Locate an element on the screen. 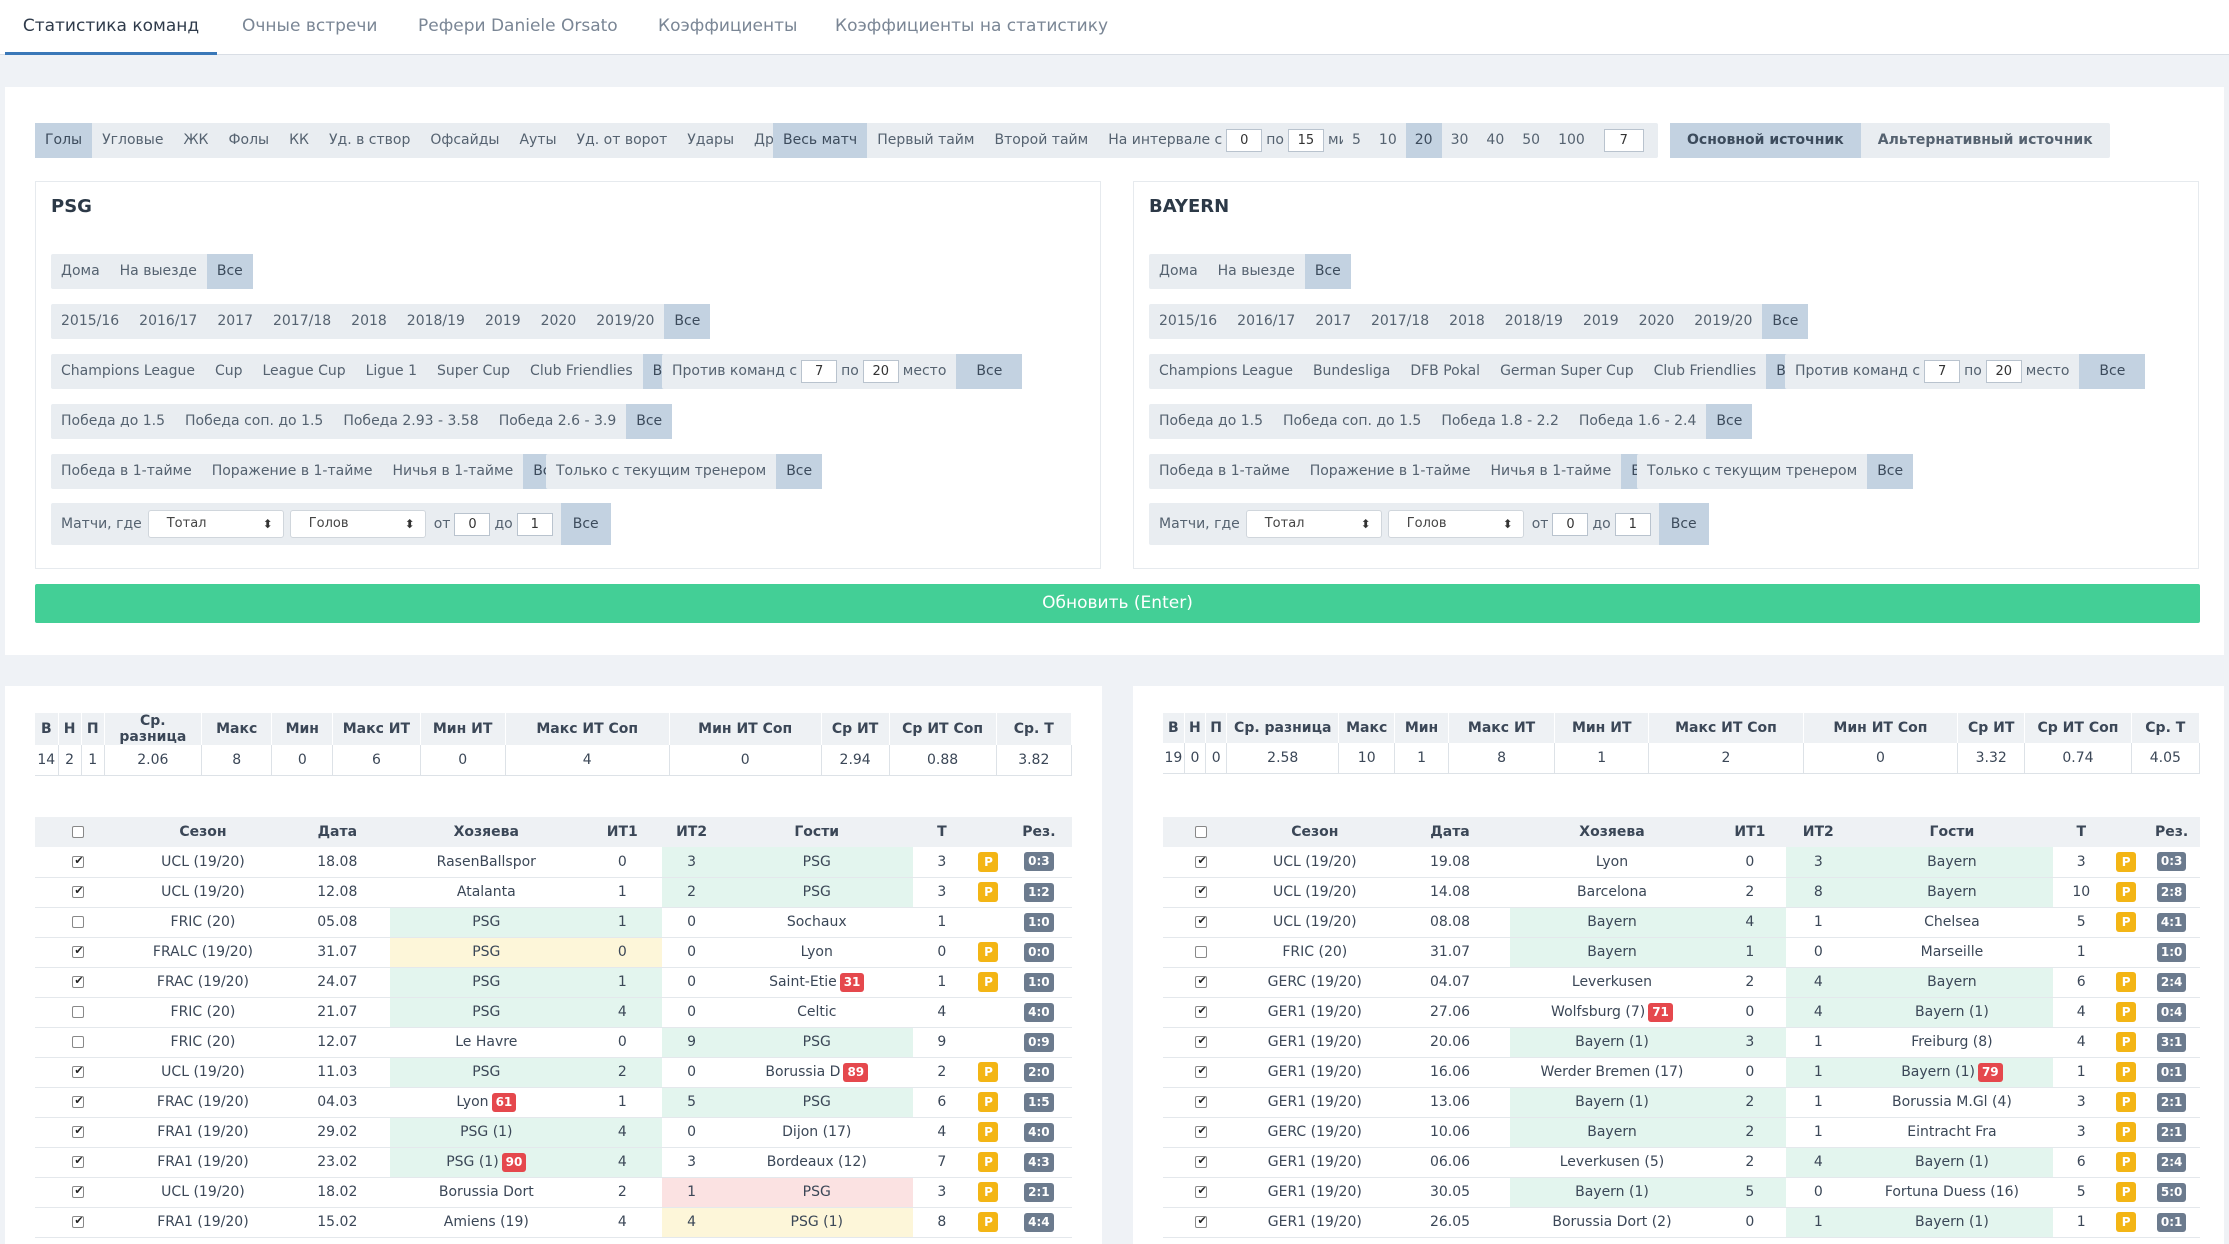 The width and height of the screenshot is (2229, 1244). interval-from-input: 0 is located at coordinates (1244, 140).